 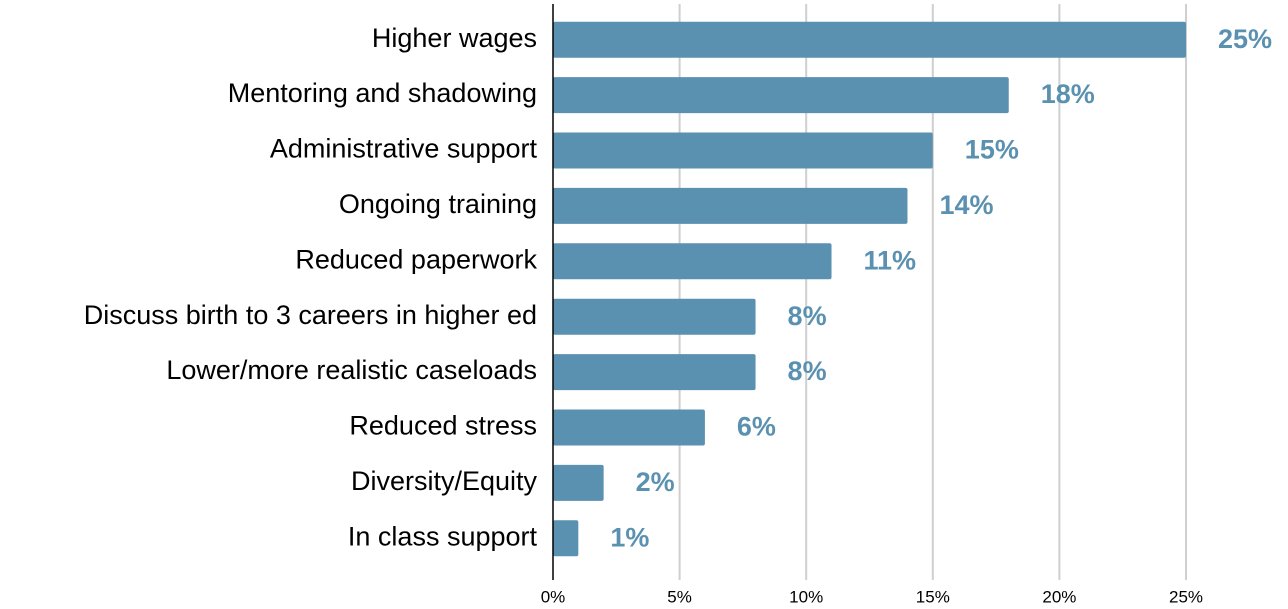 I want to click on category-label: Diversity/Equity, so click(x=444, y=481).